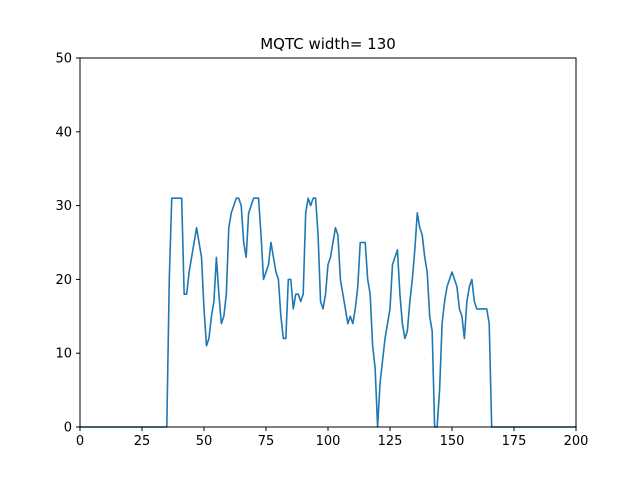 The height and width of the screenshot is (480, 640). I want to click on y-tick-label: 10, so click(63, 354).